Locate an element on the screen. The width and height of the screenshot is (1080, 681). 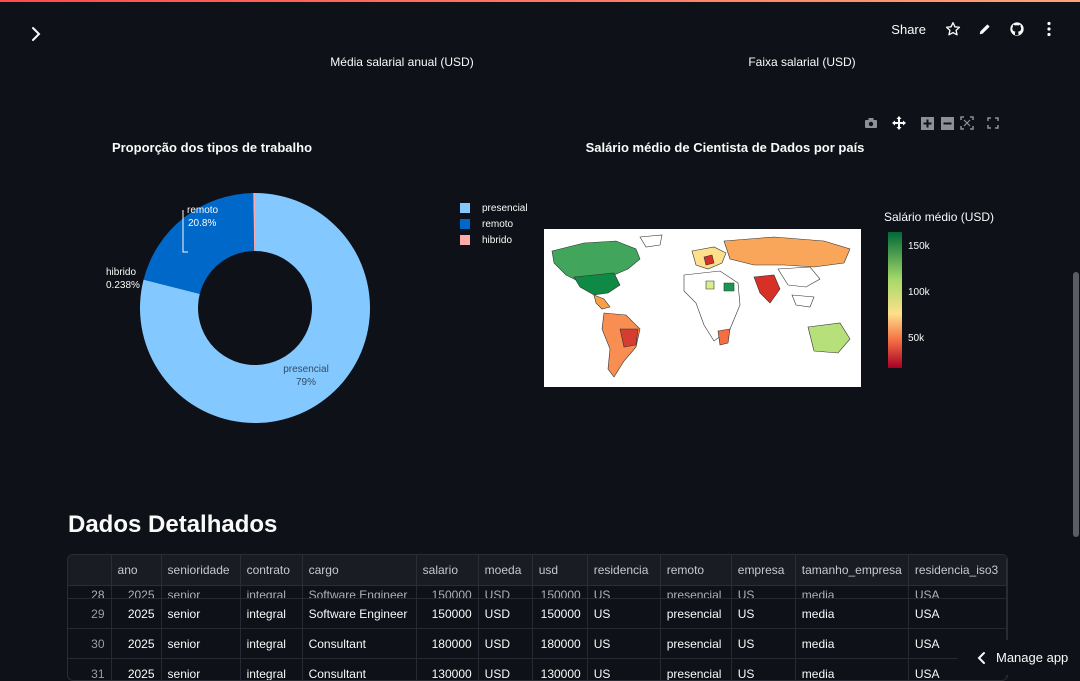
legend-label: remoto is located at coordinates (497, 224).